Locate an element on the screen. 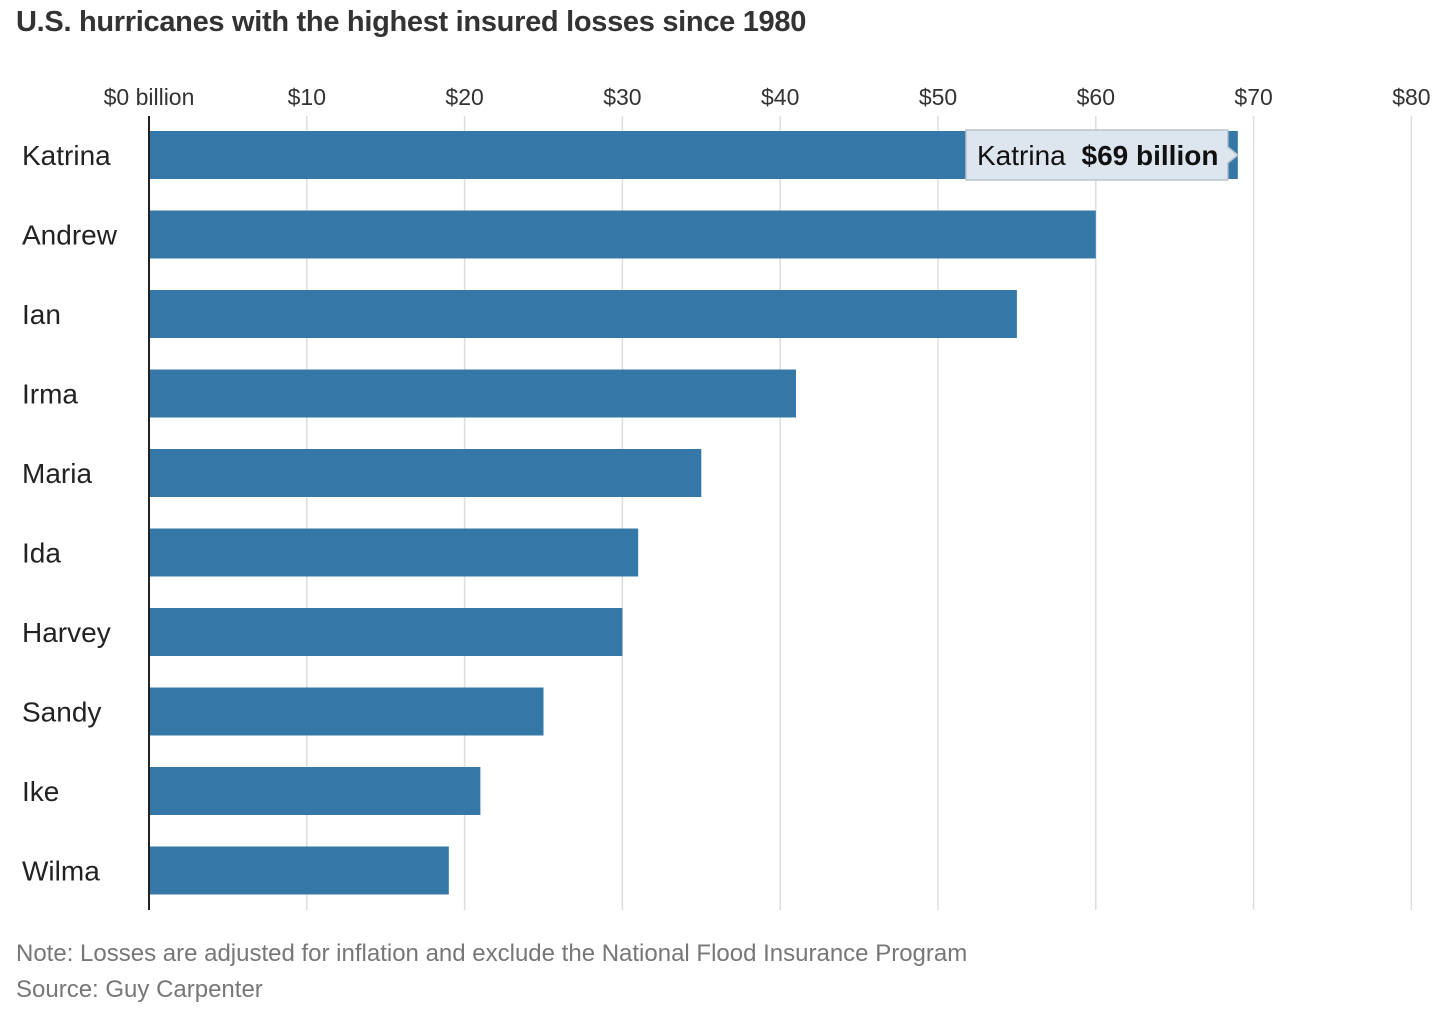 This screenshot has height=1018, width=1440. tooltip: Katrina $69 billion is located at coordinates (1102, 155).